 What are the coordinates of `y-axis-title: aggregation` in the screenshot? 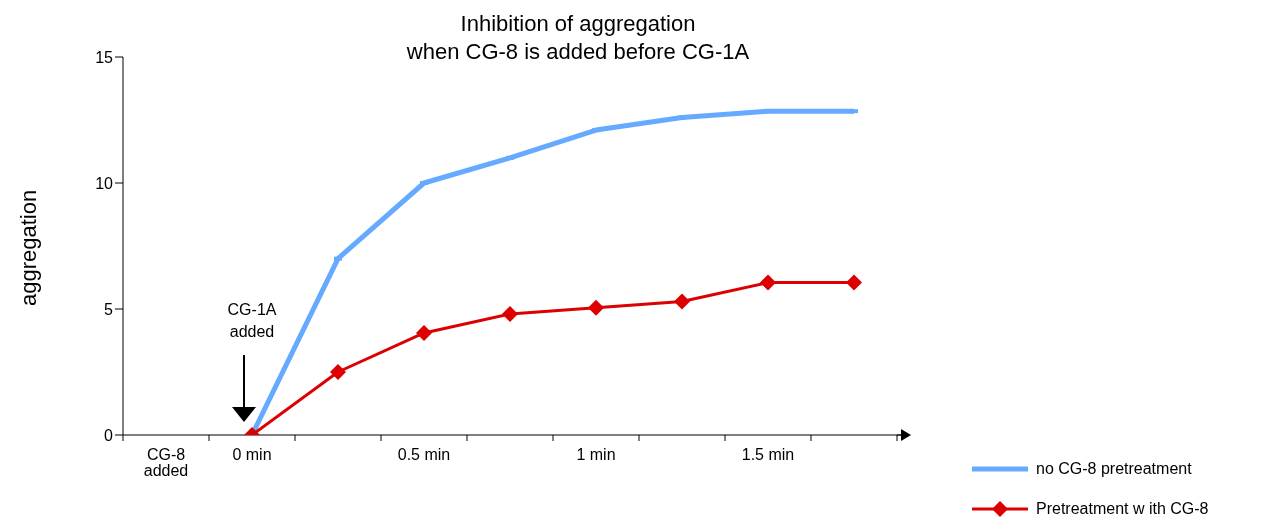 It's located at (28, 247).